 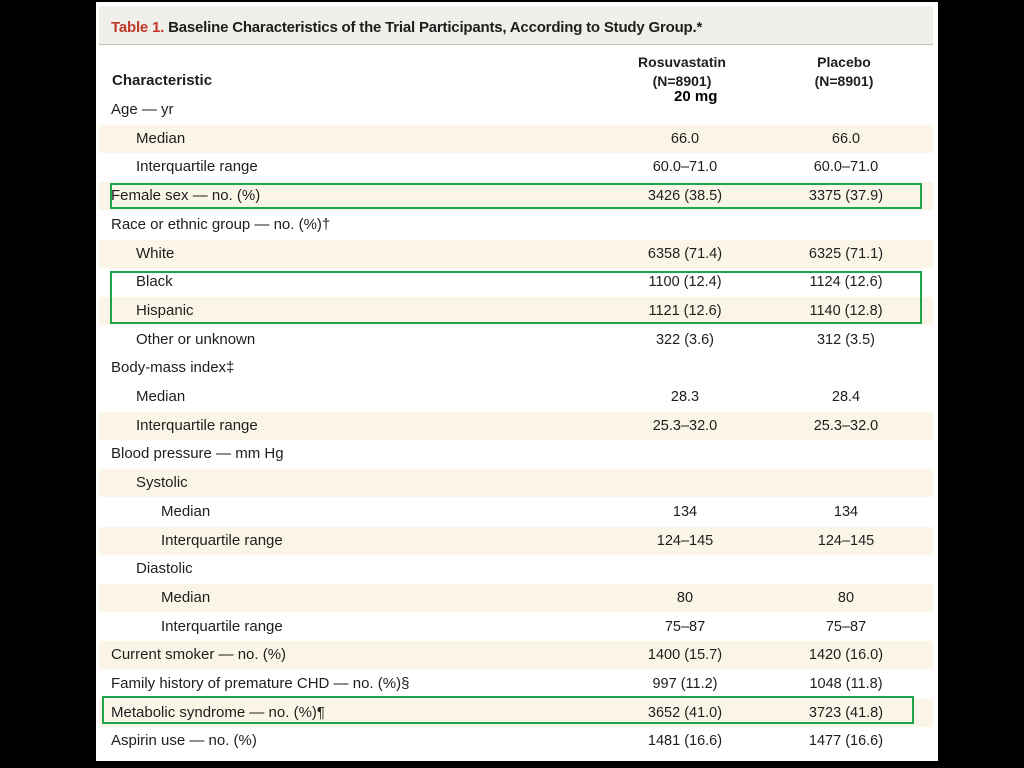 What do you see at coordinates (516, 138) in the screenshot?
I see `table-row: Median 66.0 66.0` at bounding box center [516, 138].